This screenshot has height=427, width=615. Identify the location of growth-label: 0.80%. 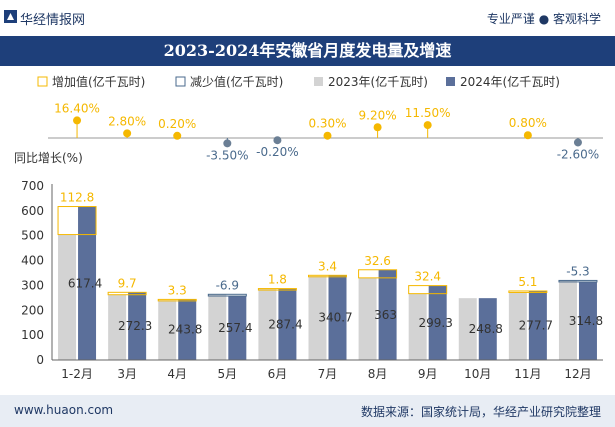
(528, 123).